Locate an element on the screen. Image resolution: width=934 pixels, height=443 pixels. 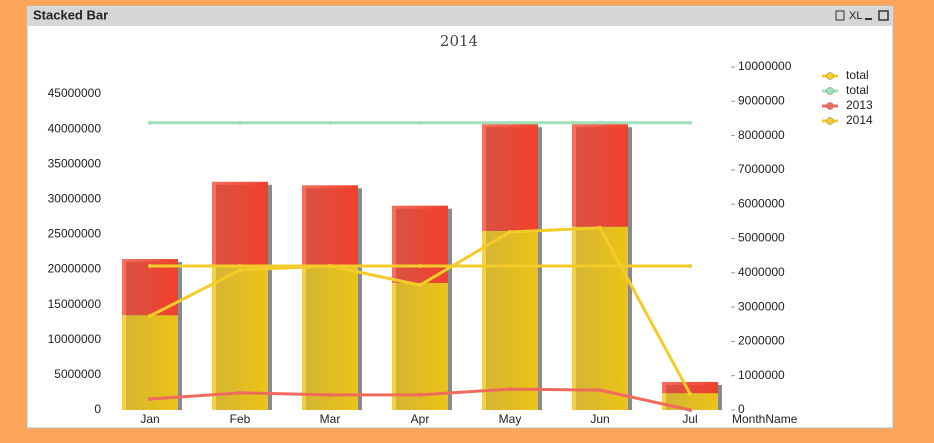
x-tick-label: Jan is located at coordinates (149, 419).